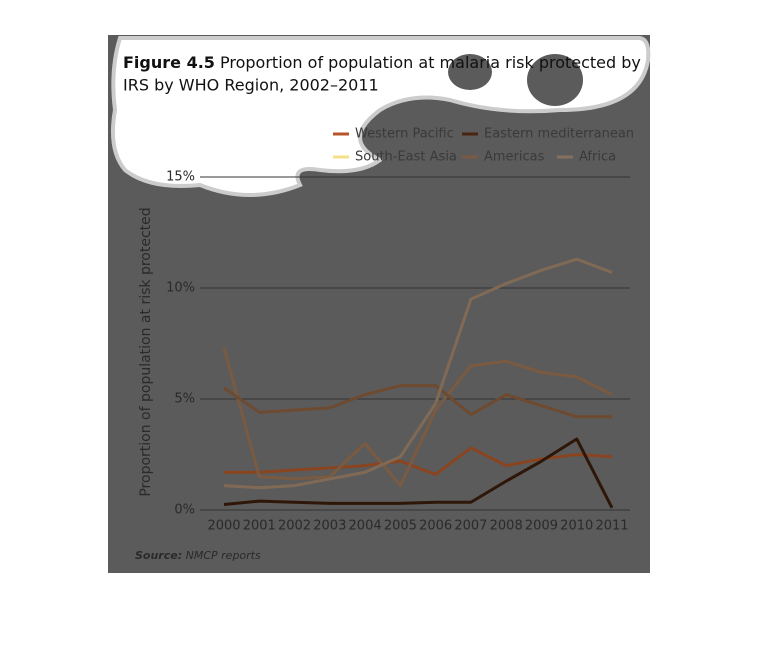  I want to click on x-tick-label: 2002, so click(294, 526).